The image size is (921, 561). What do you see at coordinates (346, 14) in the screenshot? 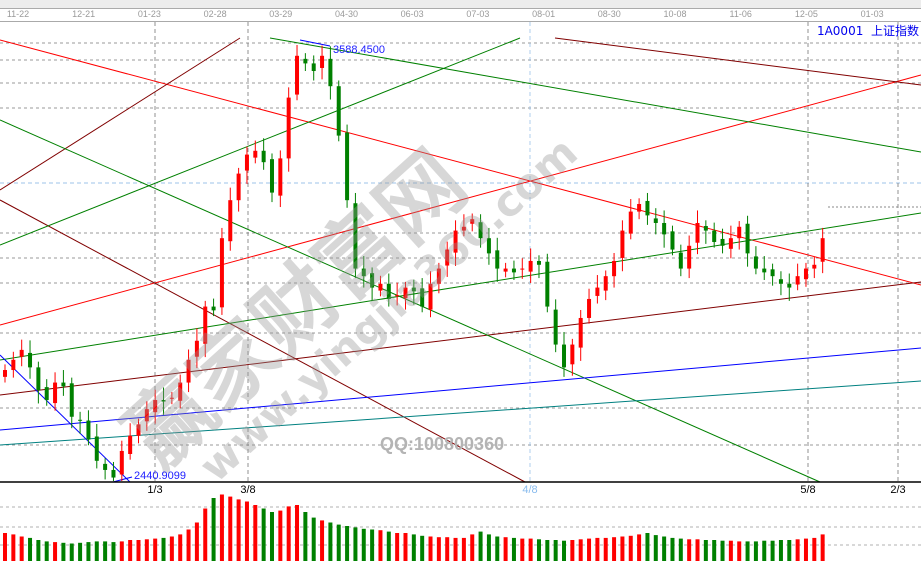
I see `date-tick: 04-30` at bounding box center [346, 14].